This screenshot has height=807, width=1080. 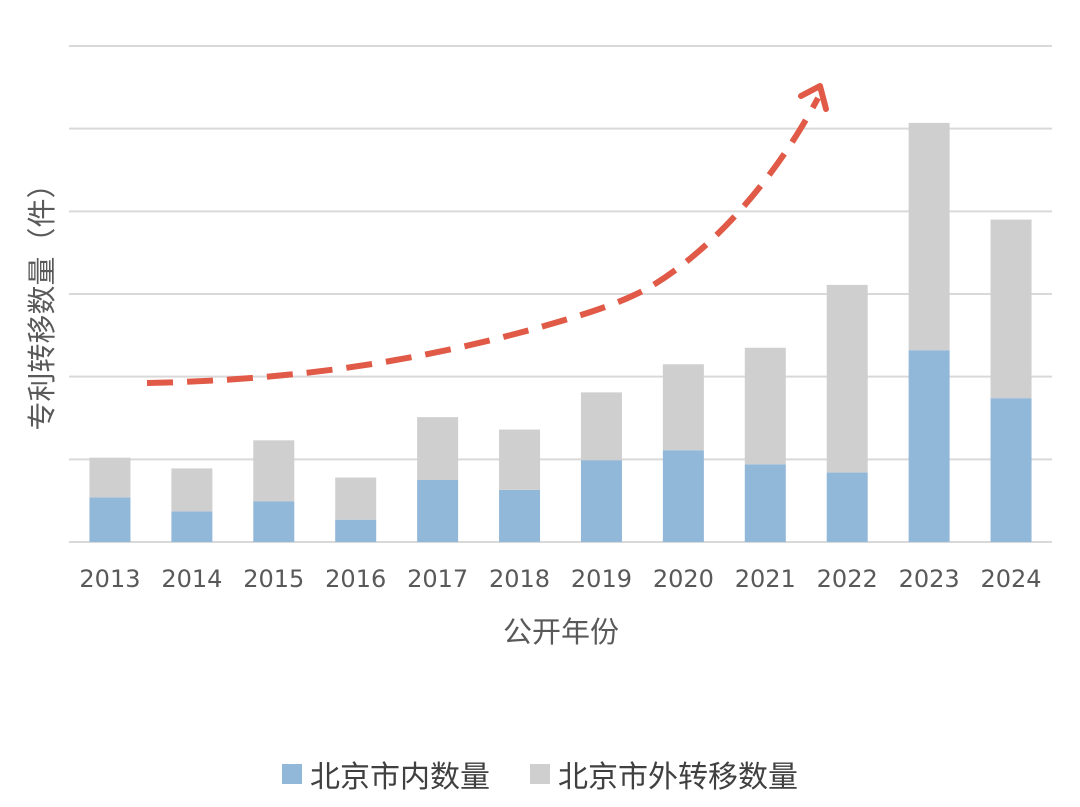 I want to click on bar-inner-2019, so click(x=601, y=501).